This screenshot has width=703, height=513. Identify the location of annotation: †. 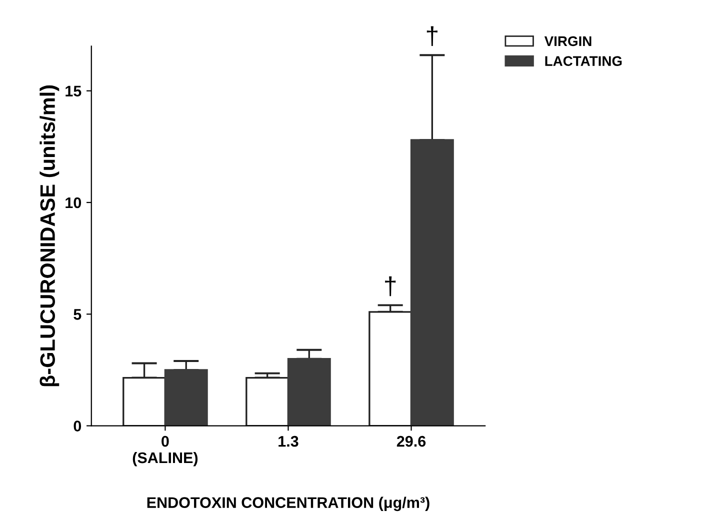
(390, 286).